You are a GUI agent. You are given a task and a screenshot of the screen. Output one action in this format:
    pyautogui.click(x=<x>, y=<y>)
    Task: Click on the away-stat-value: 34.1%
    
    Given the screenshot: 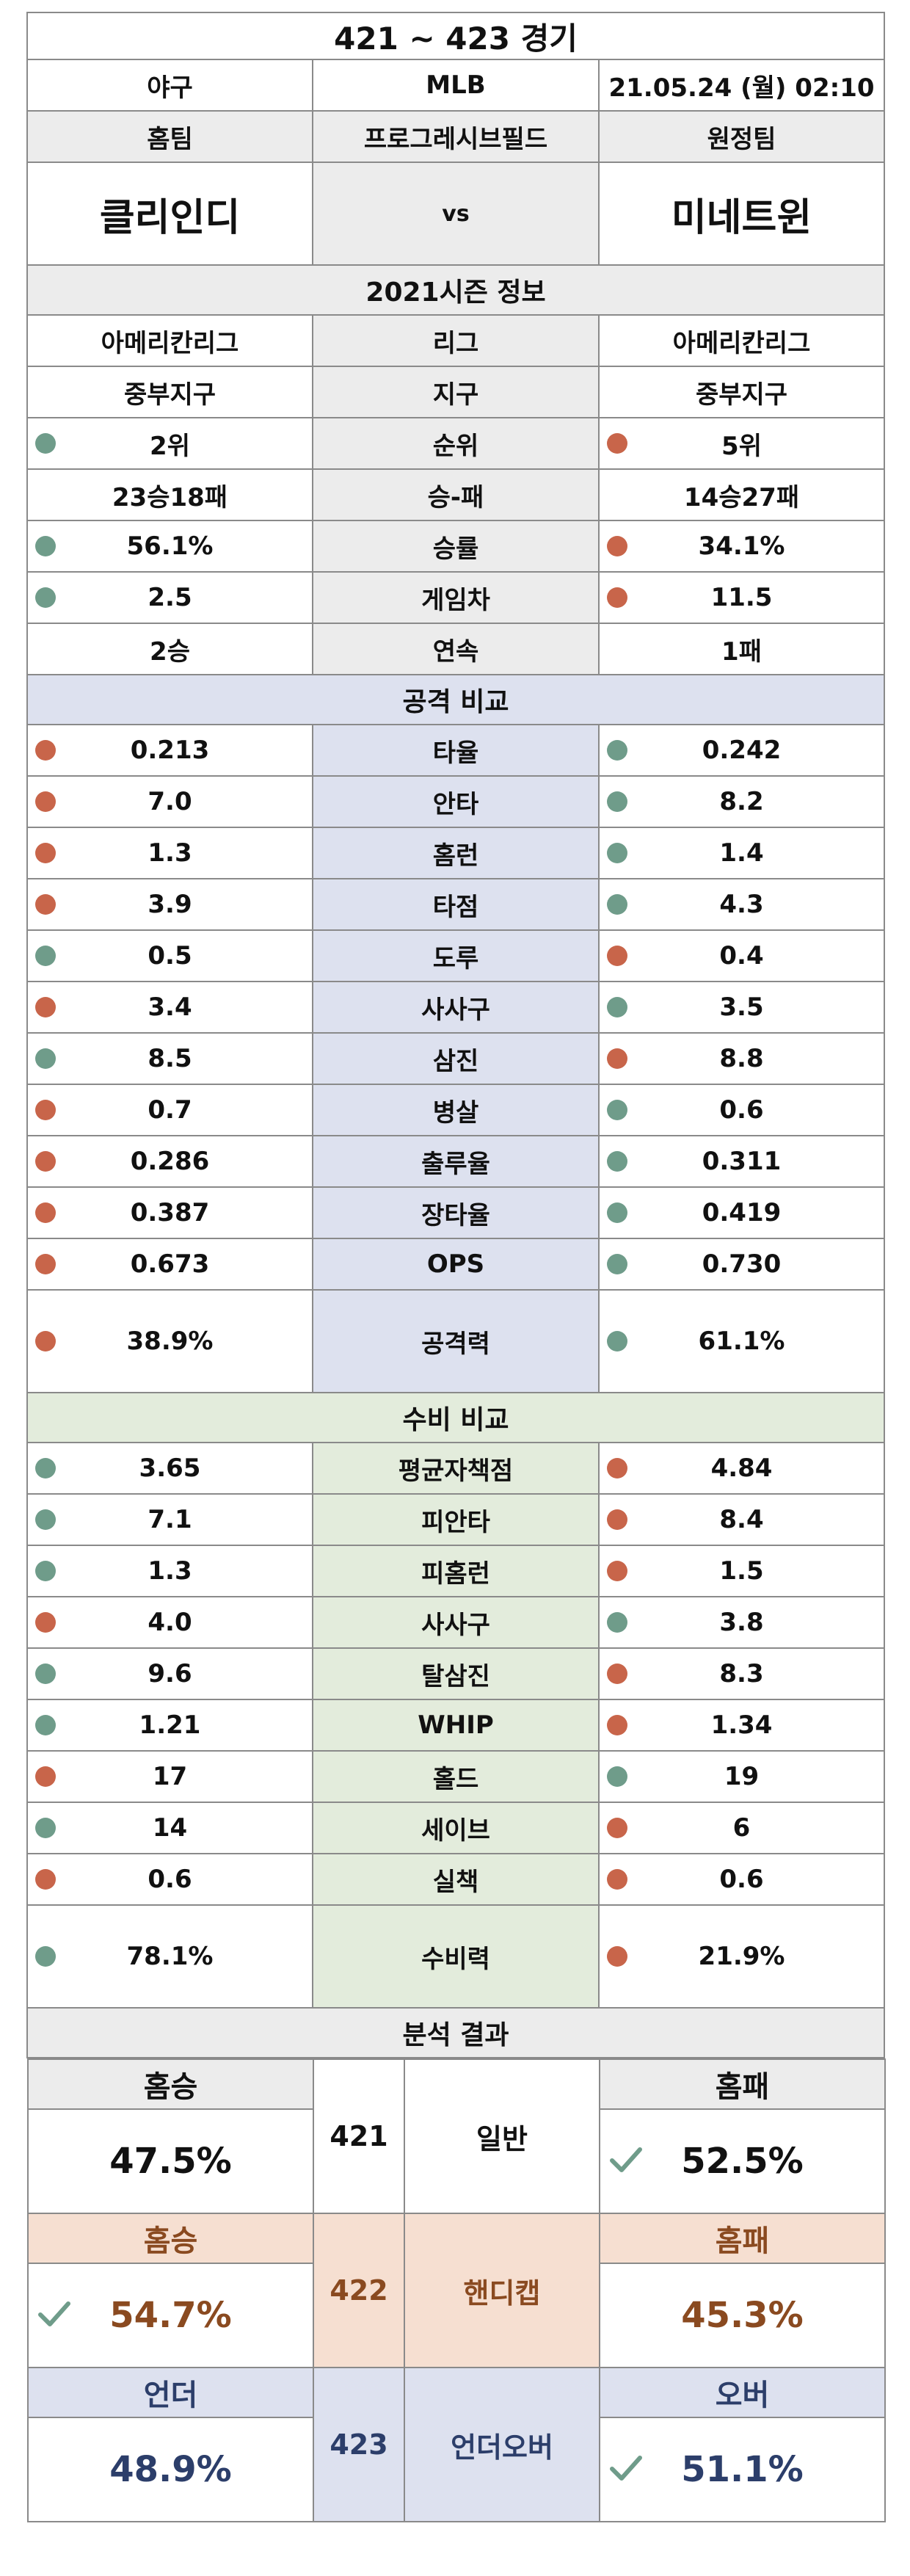 What is the action you would take?
    pyautogui.click(x=741, y=546)
    